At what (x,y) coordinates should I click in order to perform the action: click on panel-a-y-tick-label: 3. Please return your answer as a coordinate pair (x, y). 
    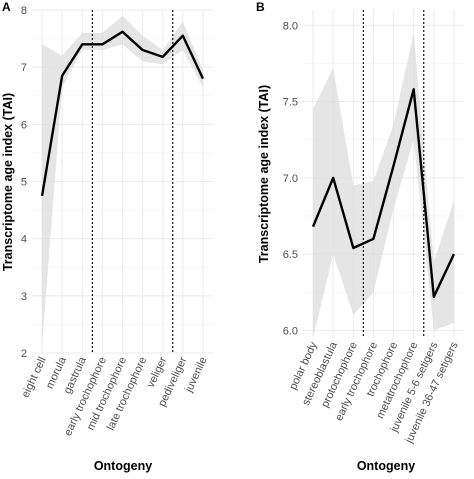
    Looking at the image, I should click on (24, 297).